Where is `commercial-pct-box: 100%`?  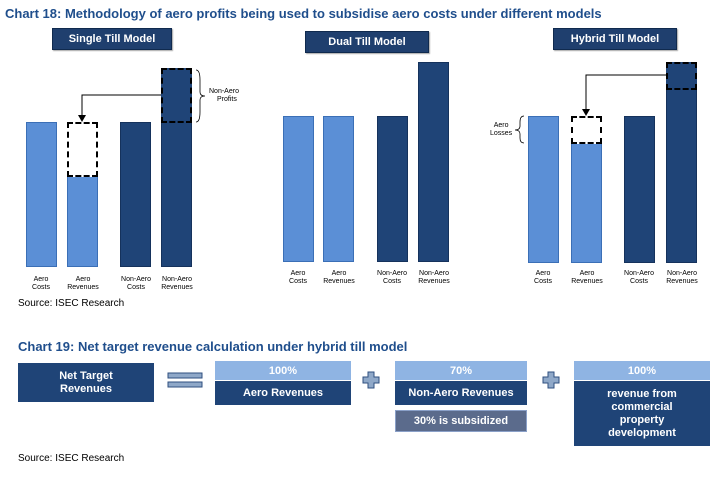
commercial-pct-box: 100% is located at coordinates (642, 370).